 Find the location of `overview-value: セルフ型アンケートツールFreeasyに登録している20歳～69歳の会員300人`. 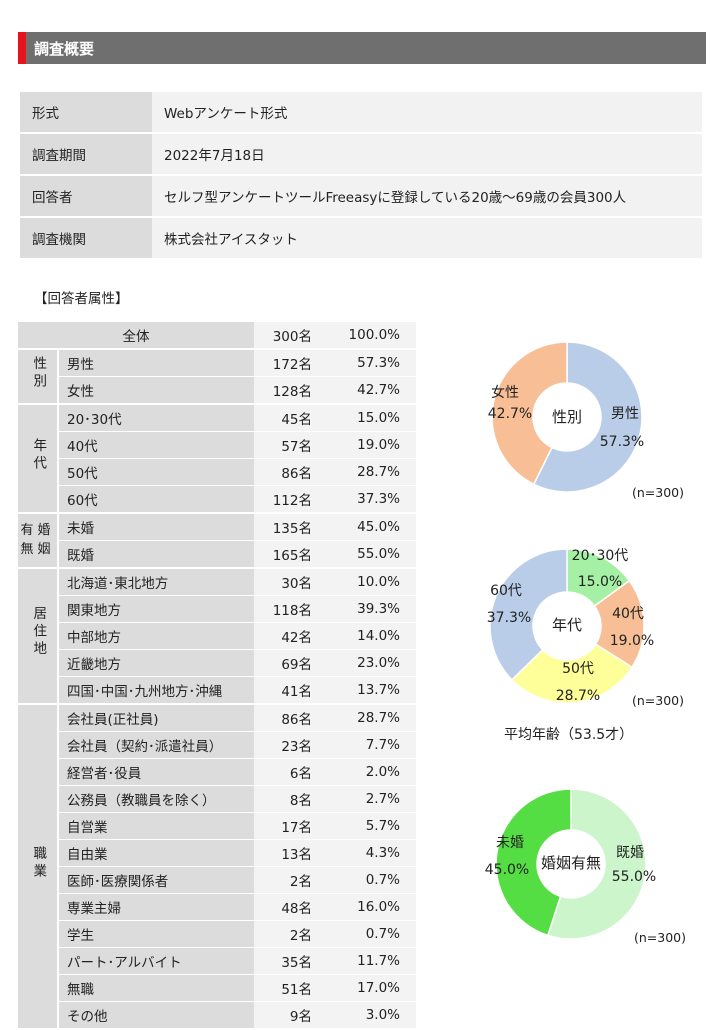

overview-value: セルフ型アンケートツールFreeasyに登録している20歳～69歳の会員300人 is located at coordinates (427, 196).